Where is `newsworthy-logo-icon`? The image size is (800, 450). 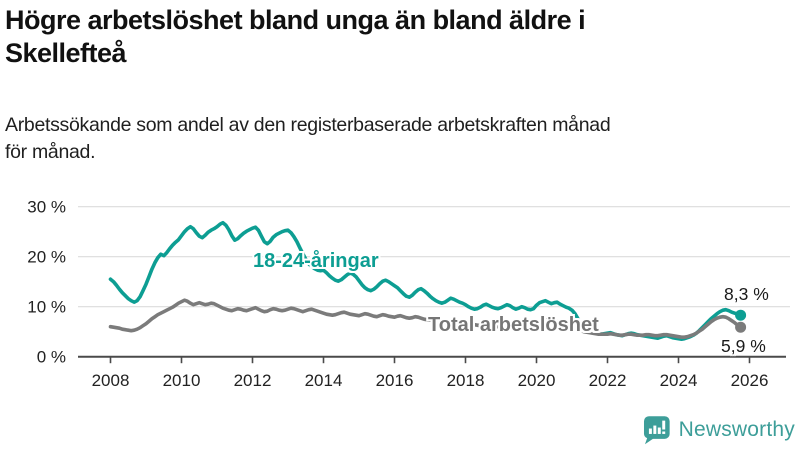 newsworthy-logo-icon is located at coordinates (656, 430).